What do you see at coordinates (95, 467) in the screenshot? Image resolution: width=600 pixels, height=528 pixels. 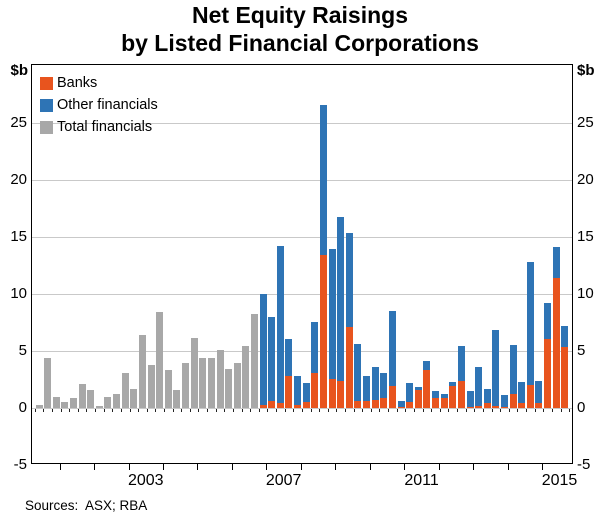 I see `year-tick-2002` at bounding box center [95, 467].